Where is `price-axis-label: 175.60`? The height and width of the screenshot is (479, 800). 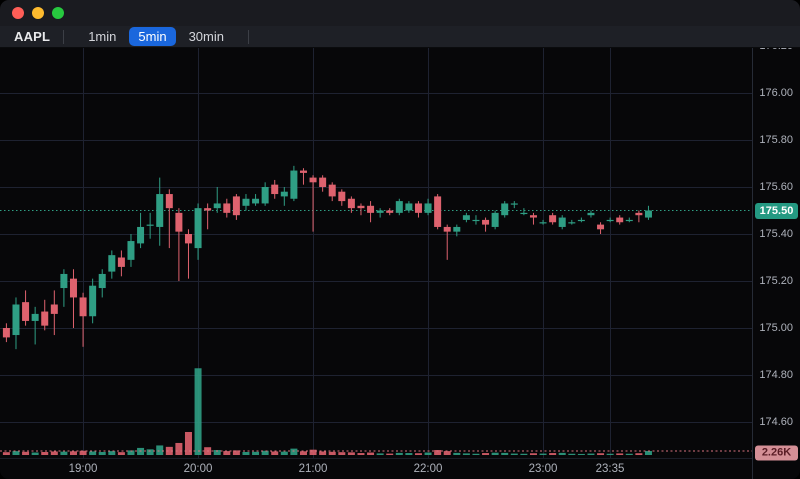
price-axis-label: 175.60 is located at coordinates (776, 187).